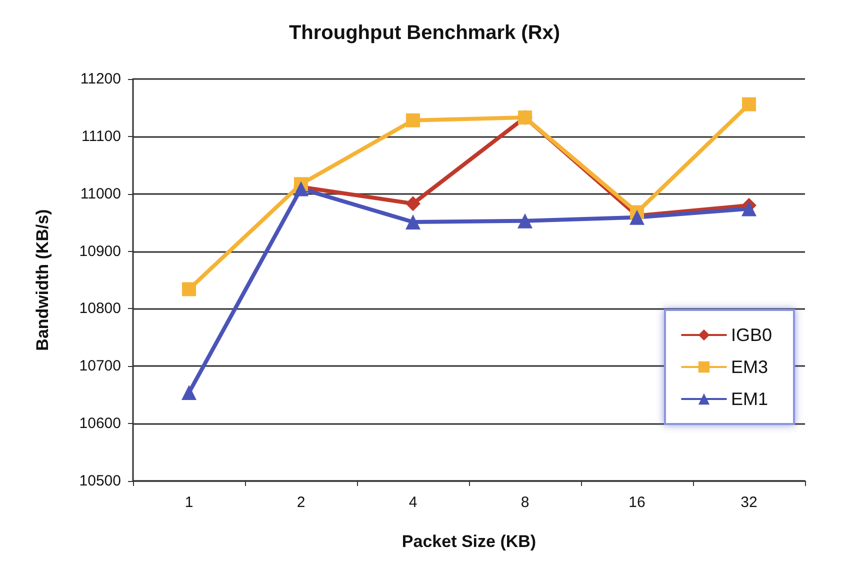 The image size is (849, 565). Describe the element at coordinates (637, 502) in the screenshot. I see `x-tick-label: 16` at that location.